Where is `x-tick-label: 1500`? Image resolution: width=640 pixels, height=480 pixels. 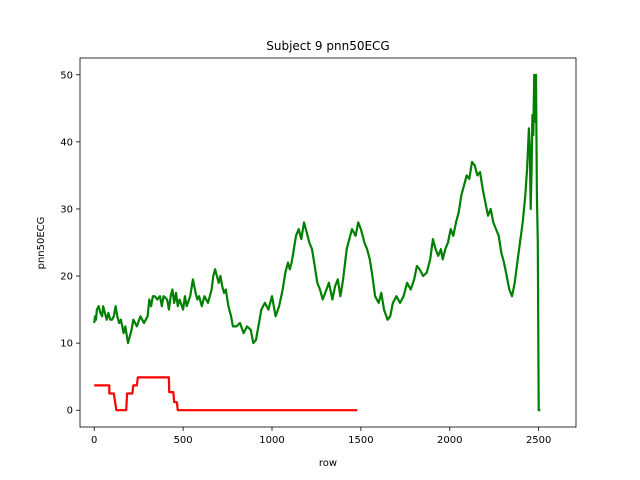 x-tick-label: 1500 is located at coordinates (360, 440).